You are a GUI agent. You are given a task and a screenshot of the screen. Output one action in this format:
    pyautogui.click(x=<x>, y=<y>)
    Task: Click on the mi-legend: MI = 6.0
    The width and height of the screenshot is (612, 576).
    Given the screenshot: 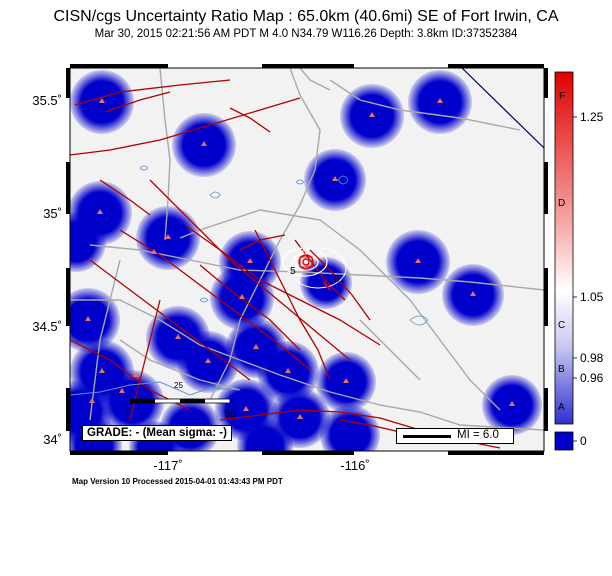 What is the action you would take?
    pyautogui.click(x=455, y=436)
    